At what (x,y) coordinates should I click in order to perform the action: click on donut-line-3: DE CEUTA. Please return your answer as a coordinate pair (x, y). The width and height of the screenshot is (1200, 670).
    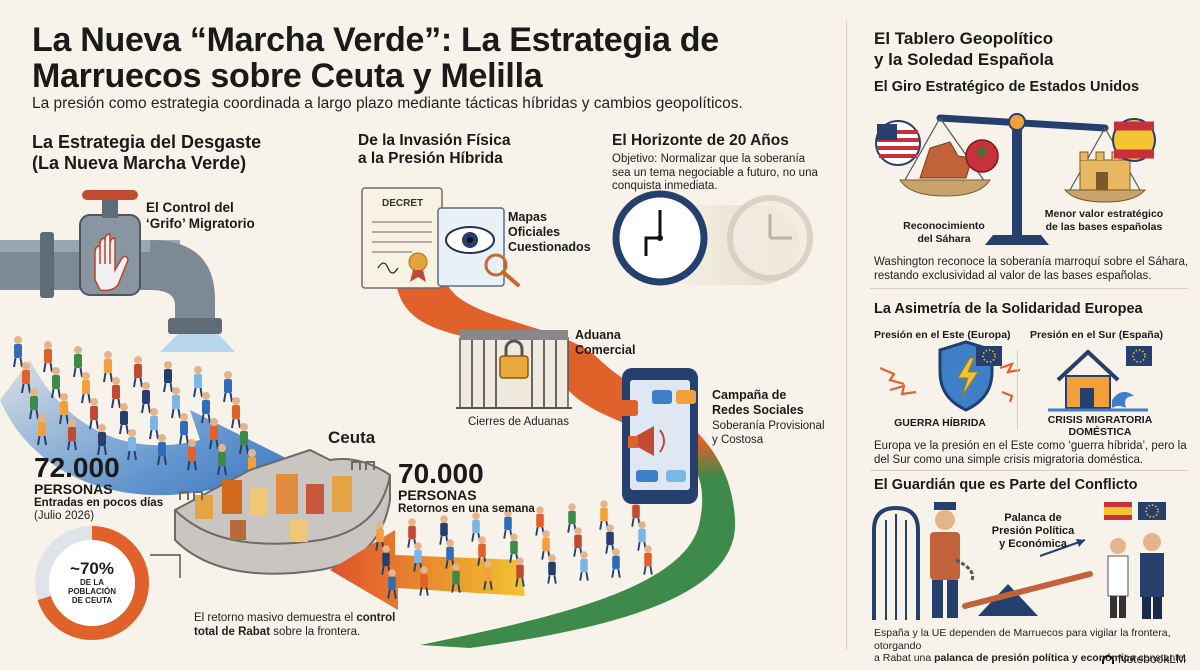
    Looking at the image, I should click on (92, 600).